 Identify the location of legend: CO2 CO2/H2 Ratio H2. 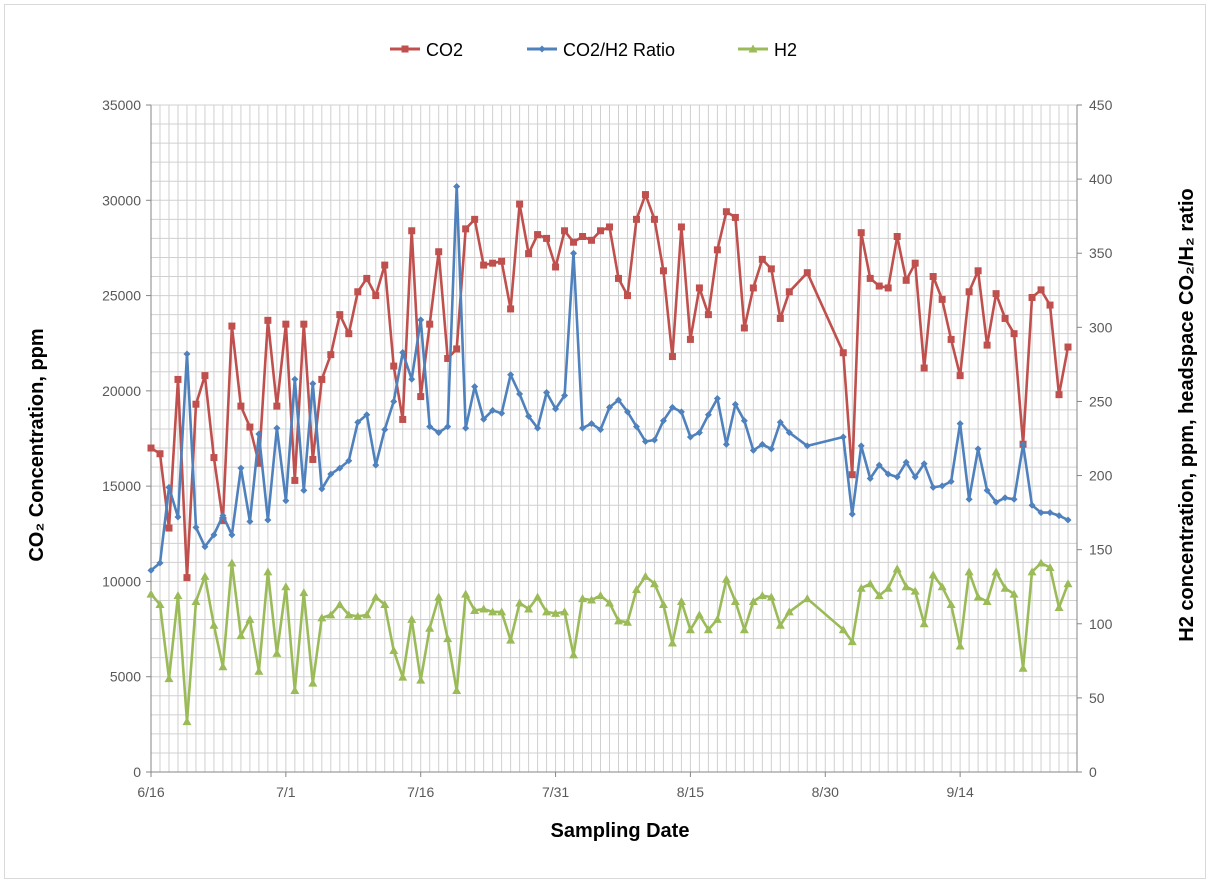
(593, 50).